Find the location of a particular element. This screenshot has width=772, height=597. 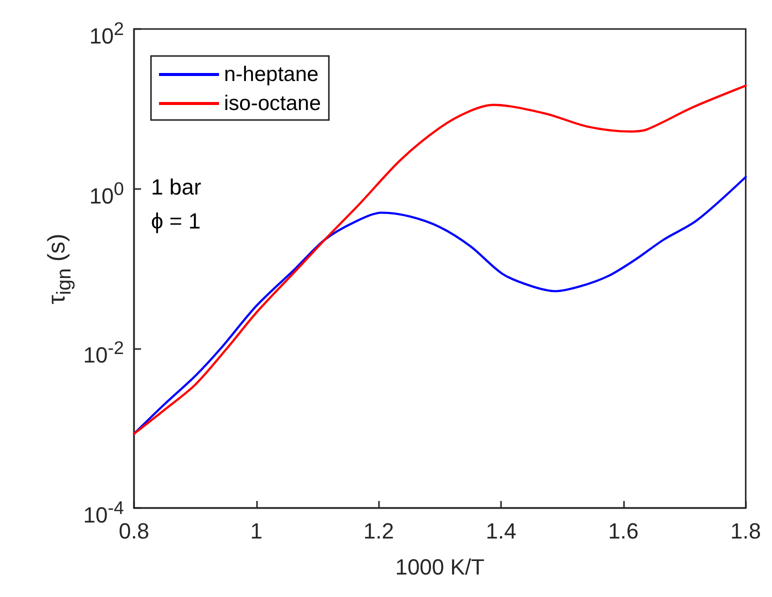

x-tick-label: 1.8 is located at coordinates (746, 531).